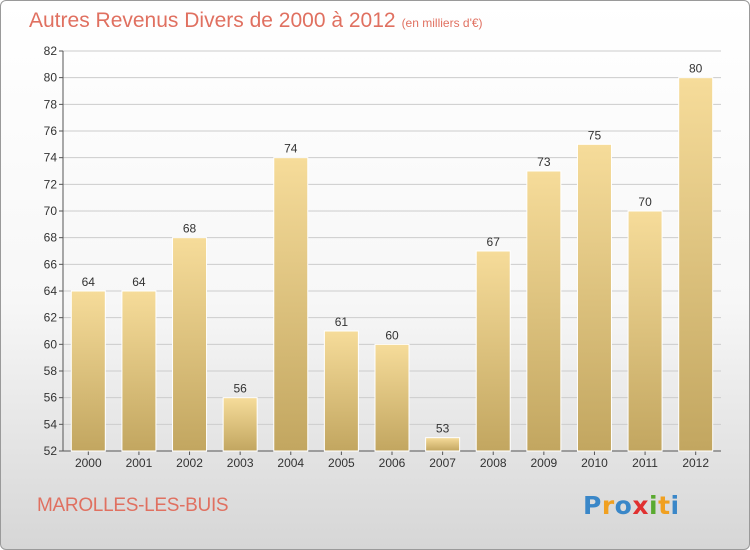 The image size is (750, 550). I want to click on x-tick-label: 2011, so click(645, 463).